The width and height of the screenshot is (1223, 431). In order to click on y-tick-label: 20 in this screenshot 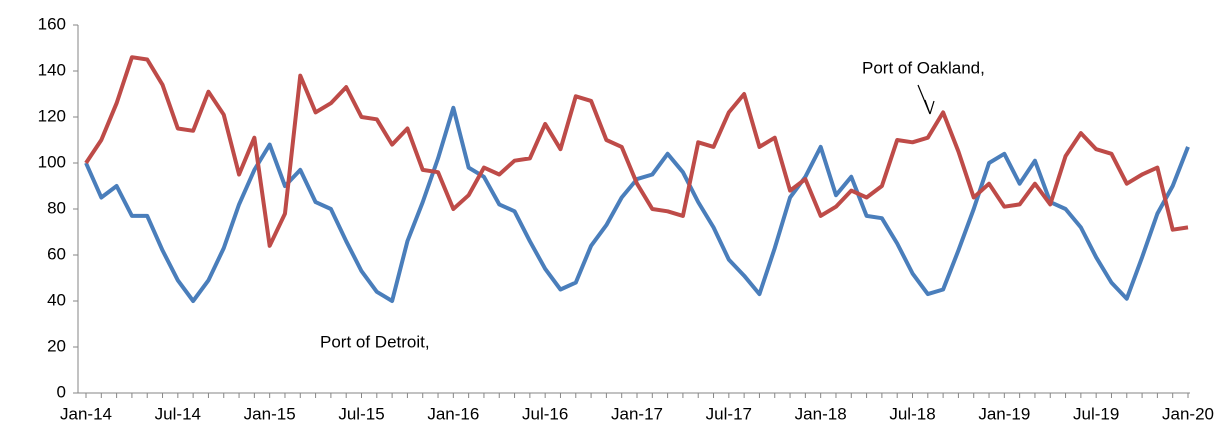, I will do `click(56, 345)`.